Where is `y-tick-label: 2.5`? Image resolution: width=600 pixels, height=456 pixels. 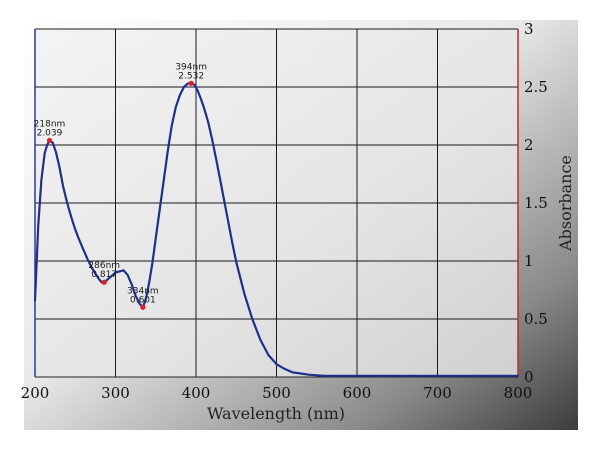
y-tick-label: 2.5 is located at coordinates (536, 87).